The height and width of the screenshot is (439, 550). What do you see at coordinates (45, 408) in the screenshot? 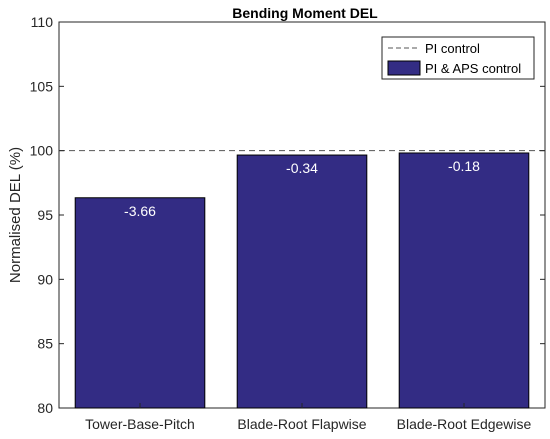
I see `y-tick-label: 80` at bounding box center [45, 408].